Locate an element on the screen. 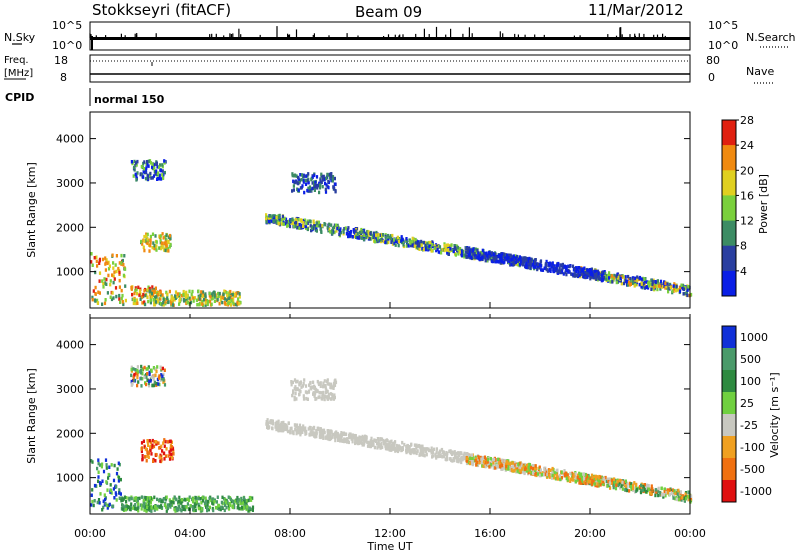 The height and width of the screenshot is (554, 800). colorbar-frame is located at coordinates (729, 414).